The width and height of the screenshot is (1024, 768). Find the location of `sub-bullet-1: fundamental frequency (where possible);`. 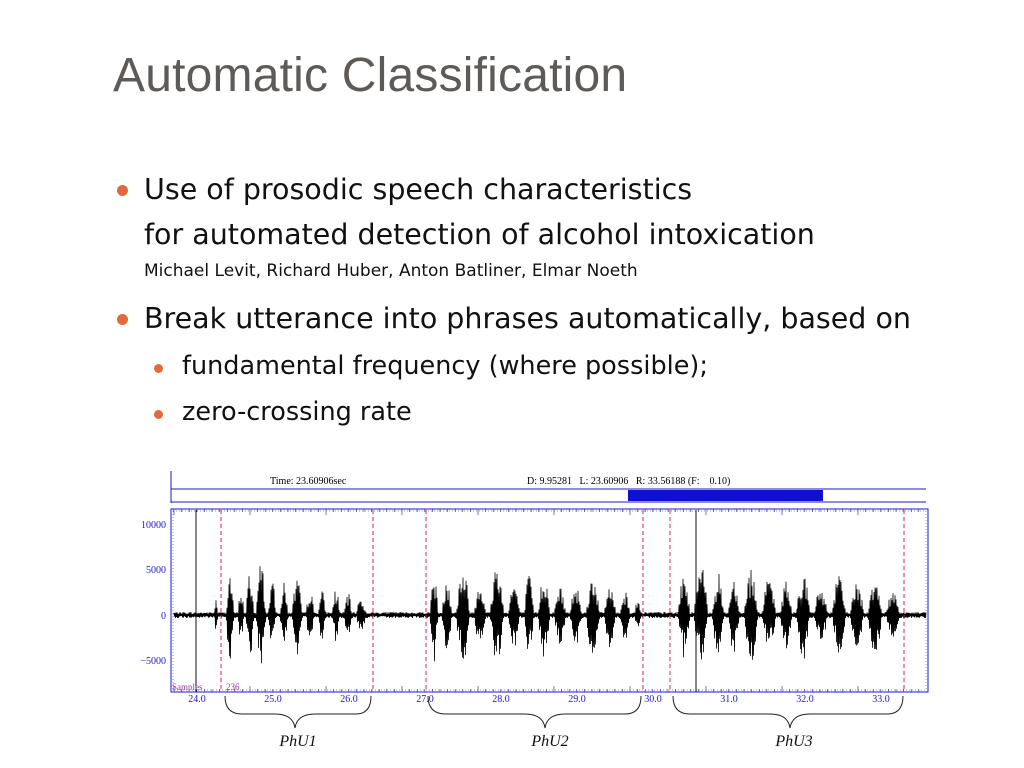

sub-bullet-1: fundamental frequency (where possible); is located at coordinates (445, 366).